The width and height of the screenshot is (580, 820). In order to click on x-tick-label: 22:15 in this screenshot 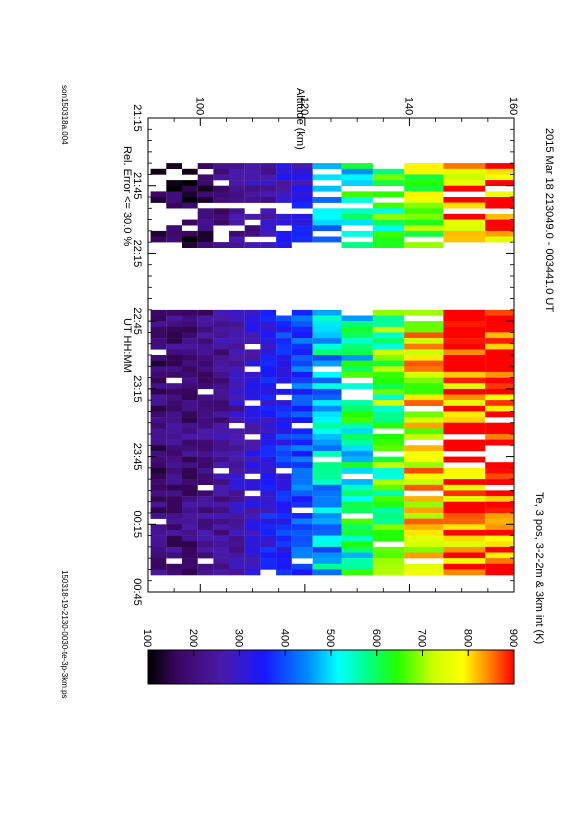, I will do `click(137, 254)`.